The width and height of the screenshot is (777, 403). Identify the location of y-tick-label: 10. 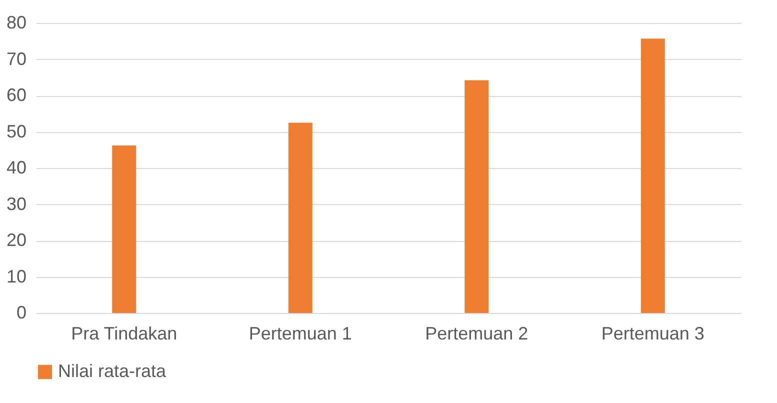
(16, 276).